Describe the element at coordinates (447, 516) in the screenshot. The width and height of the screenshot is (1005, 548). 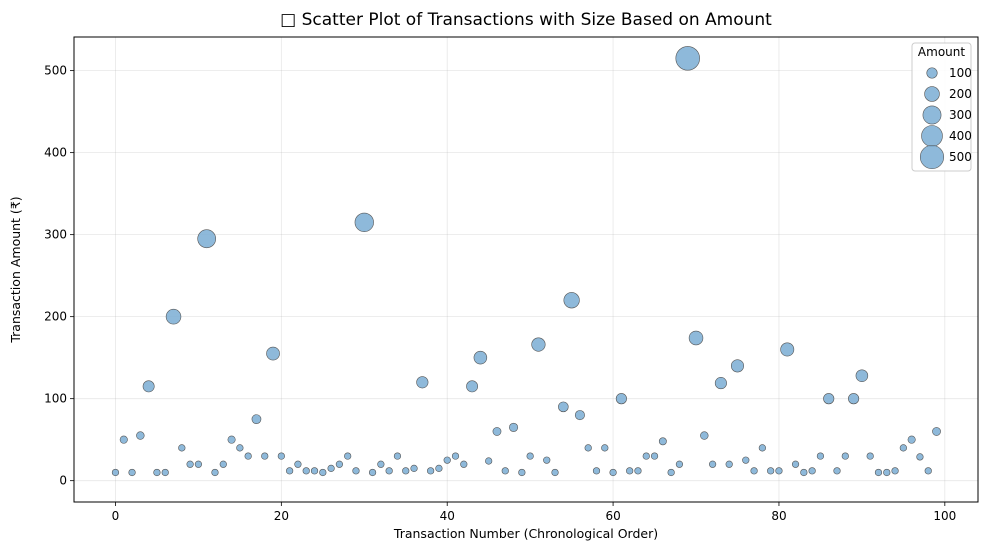
I see `x-tick-label: 40` at that location.